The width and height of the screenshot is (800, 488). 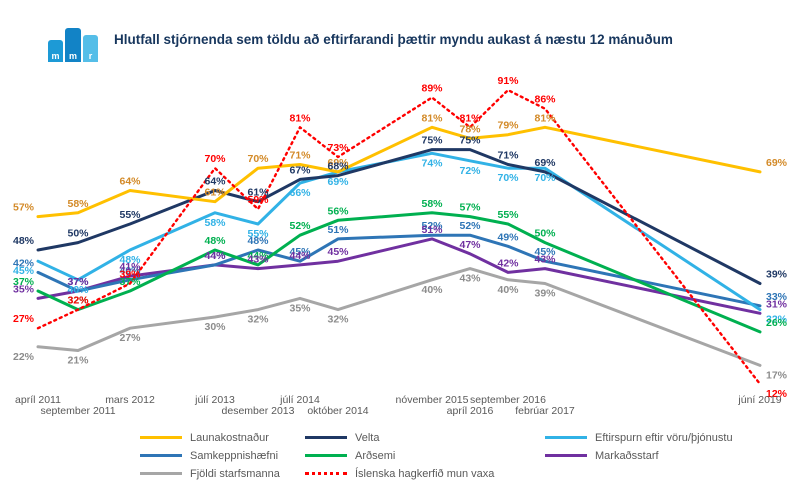 I want to click on x-axis-label: júní 2019, so click(x=760, y=400).